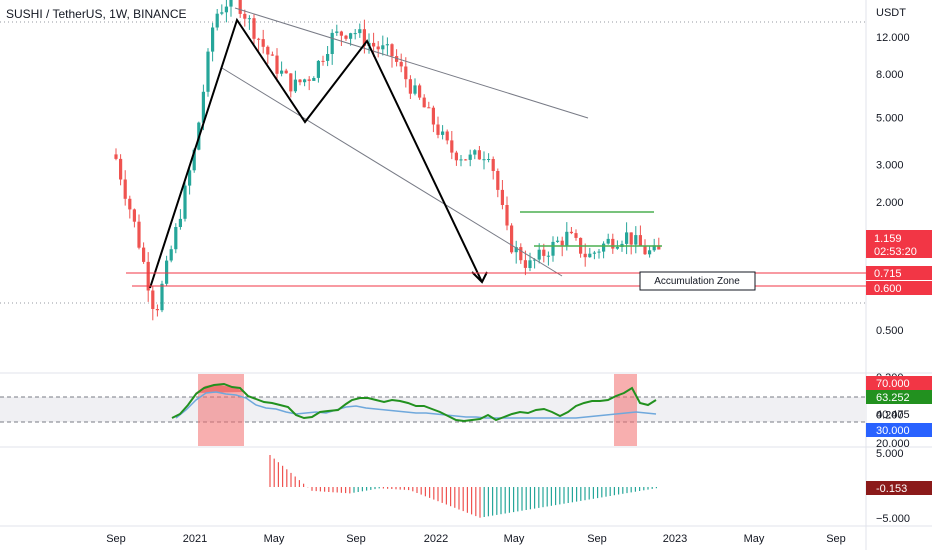 This screenshot has height=550, width=932. What do you see at coordinates (463, 486) in the screenshot?
I see `histogram-series` at bounding box center [463, 486].